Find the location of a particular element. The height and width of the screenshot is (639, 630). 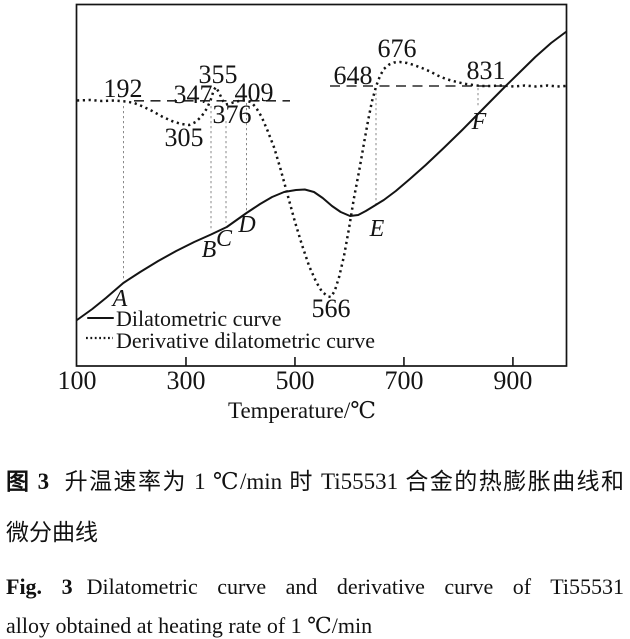

temperature-label: 409 is located at coordinates (254, 92).